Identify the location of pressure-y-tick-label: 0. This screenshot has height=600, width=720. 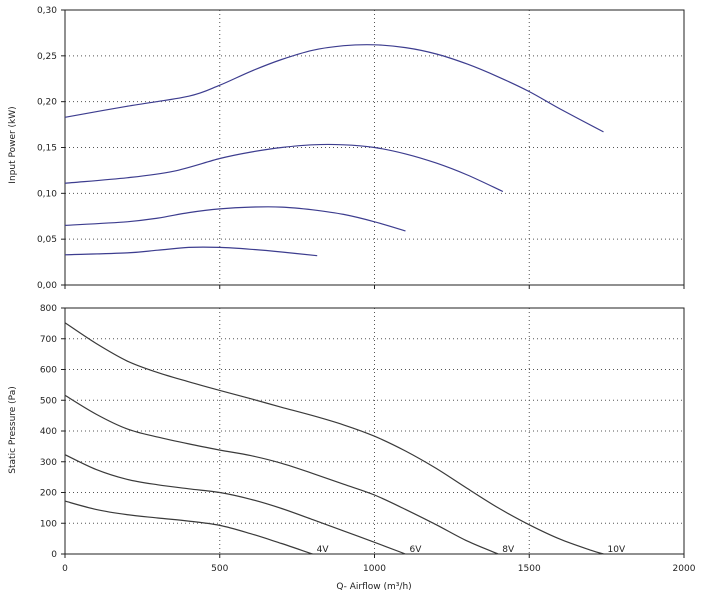
(54, 555).